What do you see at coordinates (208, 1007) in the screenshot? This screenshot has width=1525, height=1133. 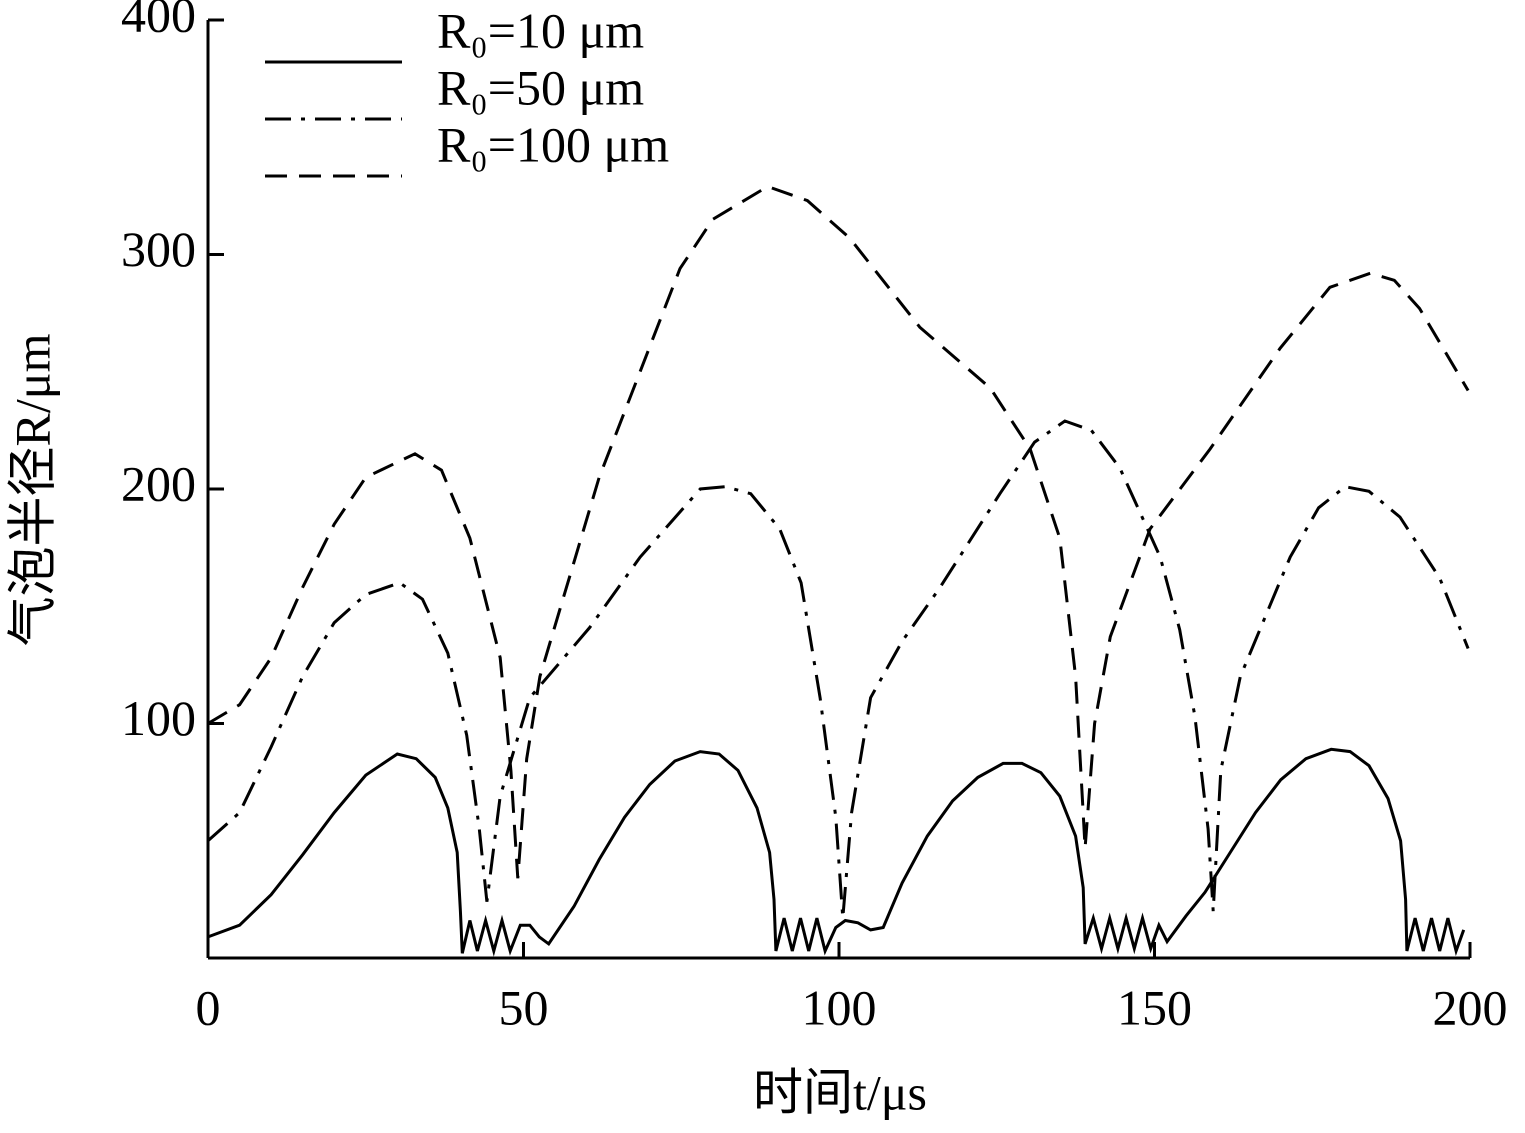 I see `x-tick-label: 0` at bounding box center [208, 1007].